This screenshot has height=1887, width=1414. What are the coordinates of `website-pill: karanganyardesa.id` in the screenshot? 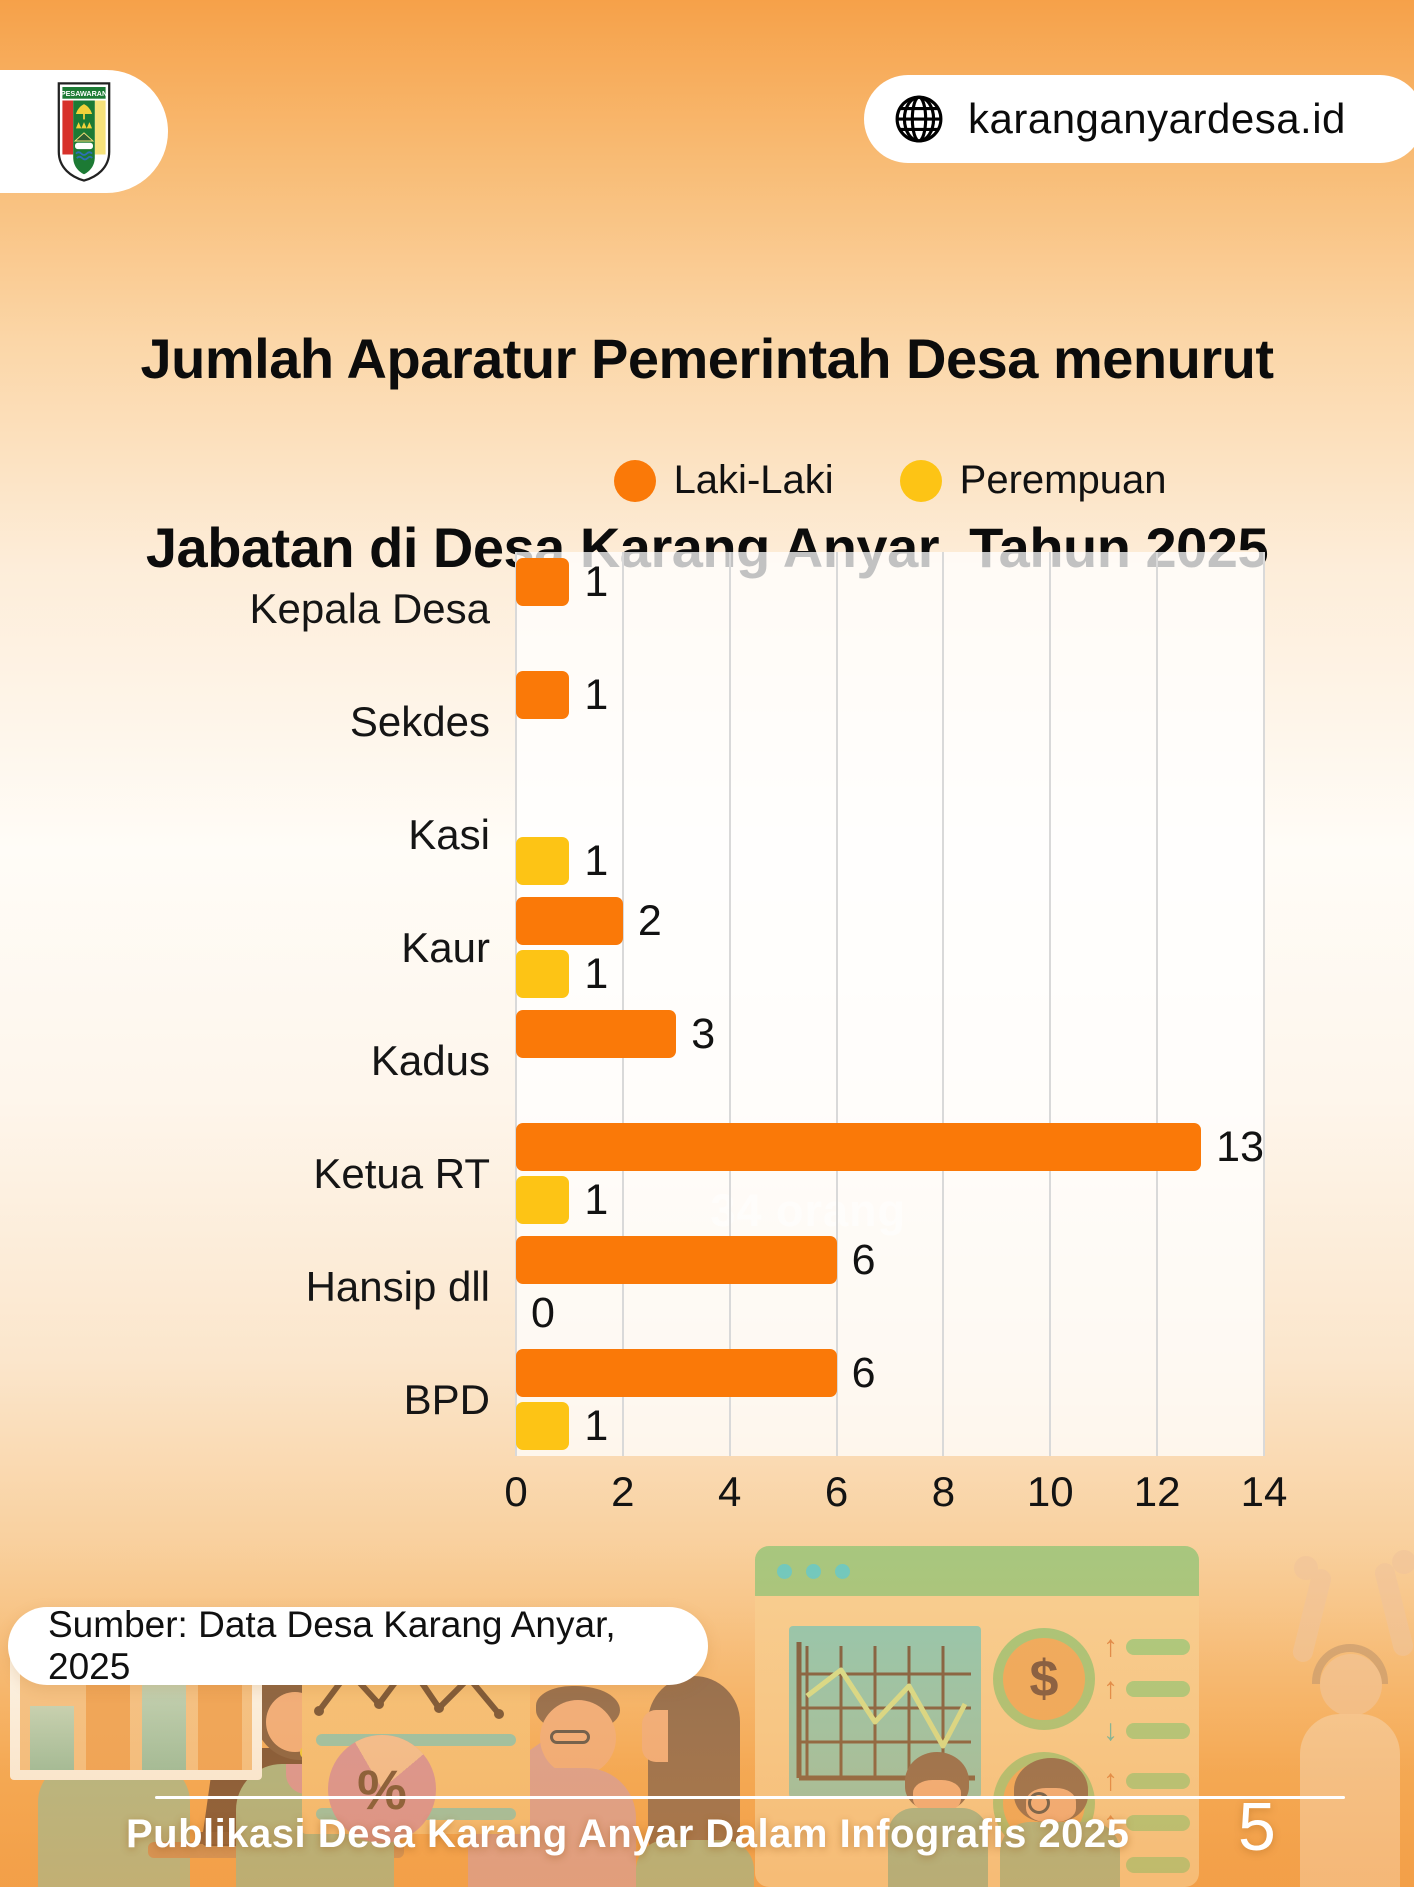 It's located at (1139, 119).